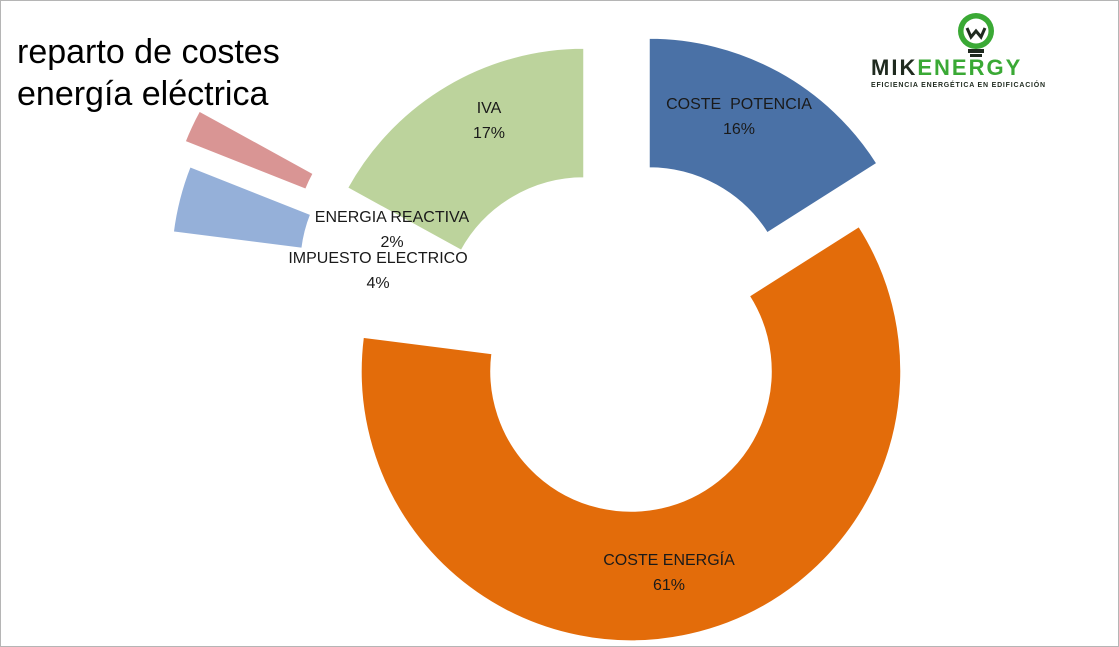 This screenshot has width=1119, height=647. What do you see at coordinates (377, 258) in the screenshot?
I see `slice-label-name: IMPUESTO ELECTRICO` at bounding box center [377, 258].